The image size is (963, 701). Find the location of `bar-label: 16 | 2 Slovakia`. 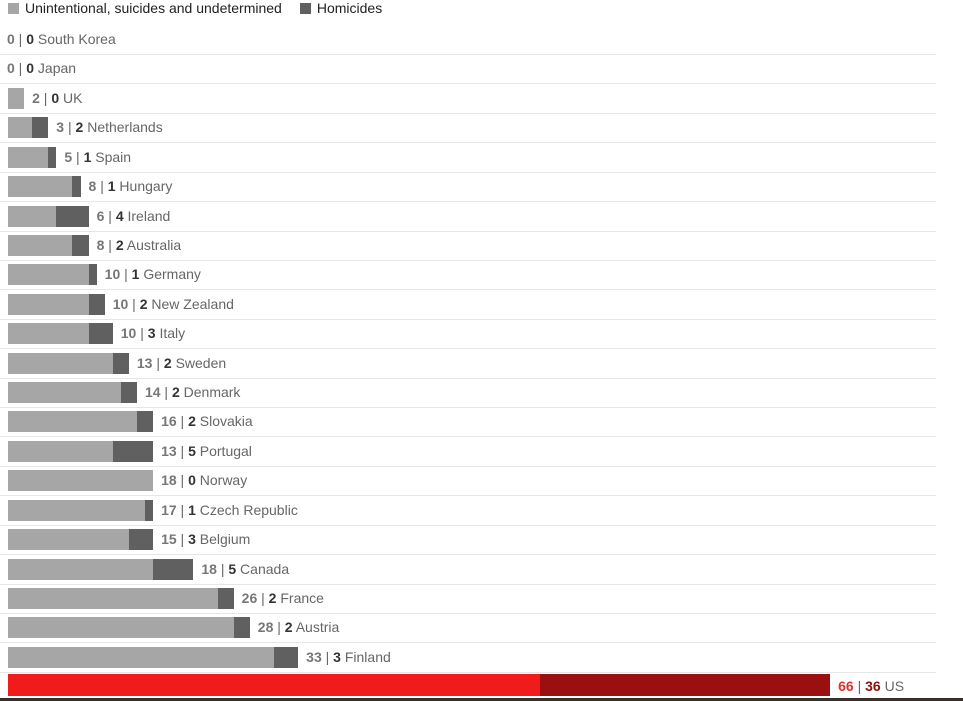

bar-label: 16 | 2 Slovakia is located at coordinates (207, 421).